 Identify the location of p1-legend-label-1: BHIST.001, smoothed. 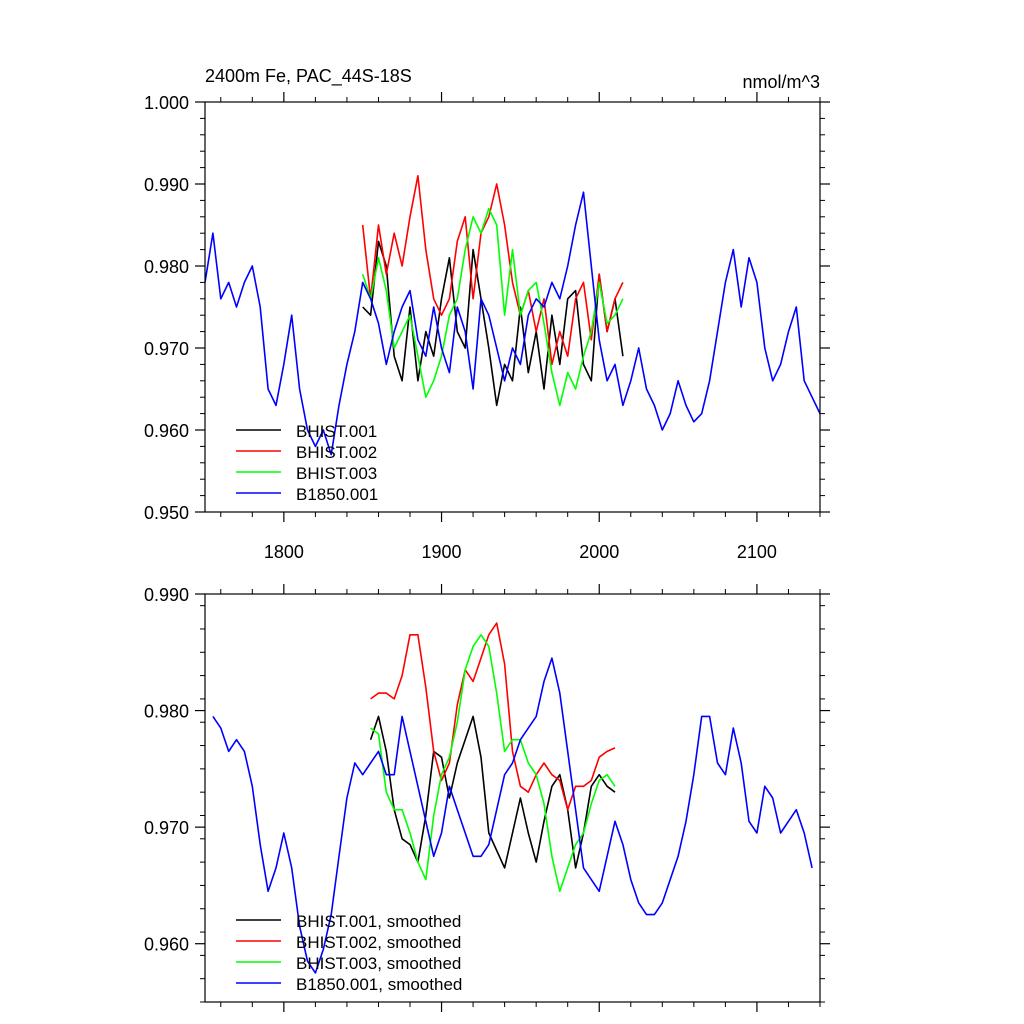
(378, 921).